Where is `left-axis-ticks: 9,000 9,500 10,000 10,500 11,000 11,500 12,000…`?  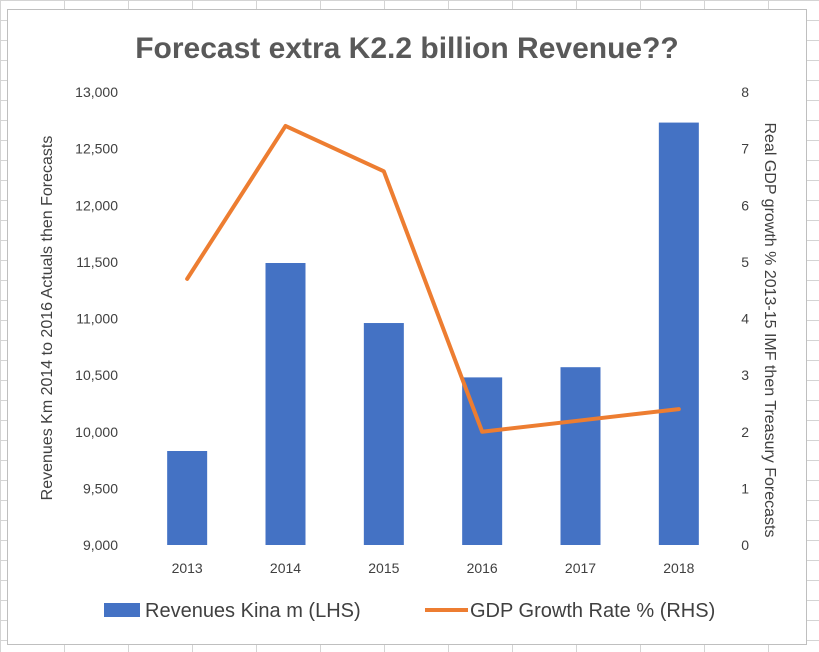
left-axis-ticks: 9,000 9,500 10,000 10,500 11,000 11,500 12,000… is located at coordinates (96, 318).